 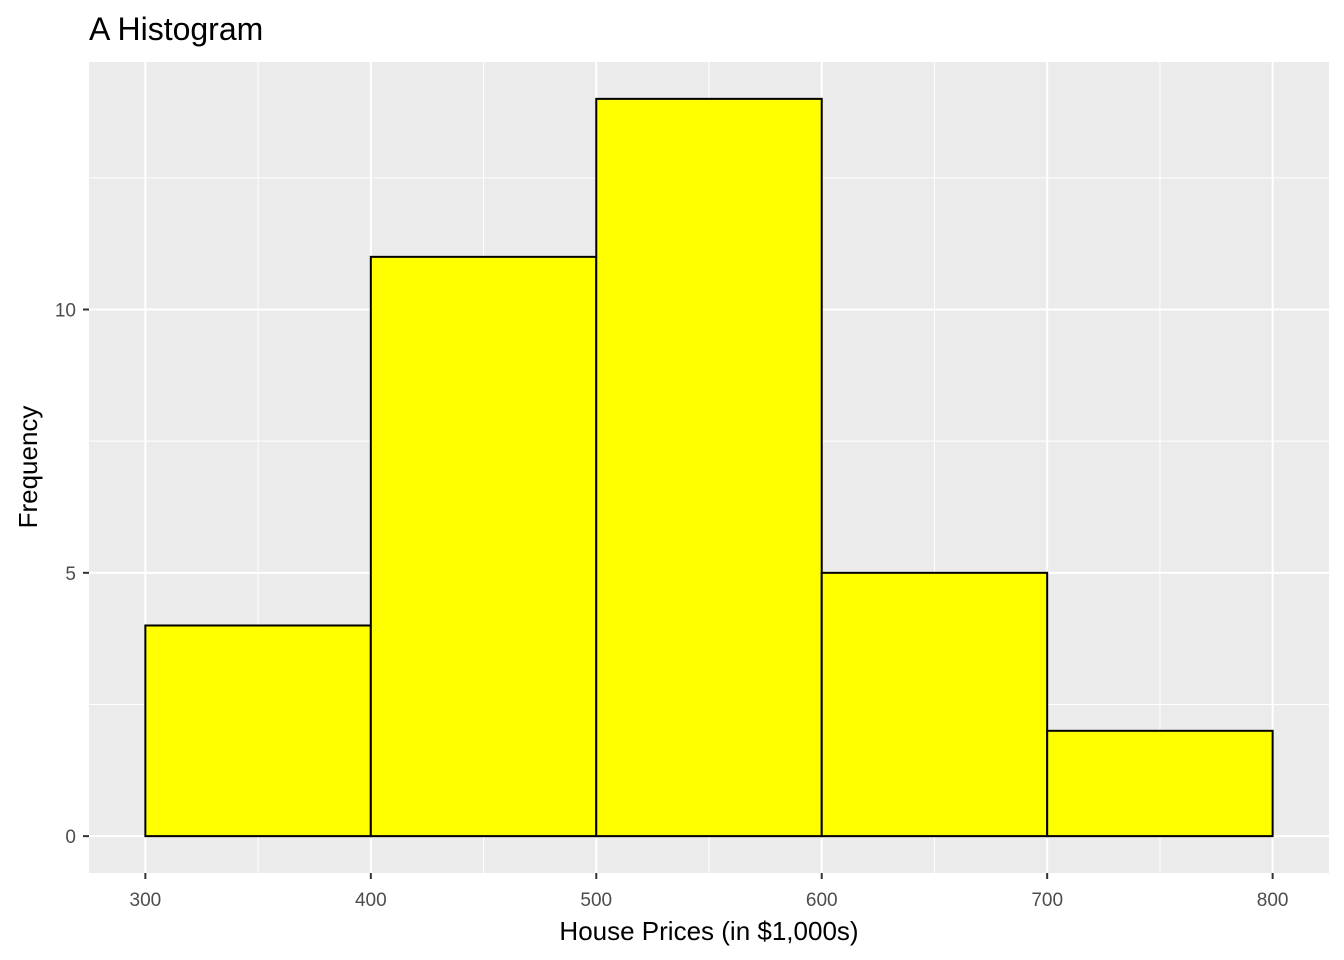 What do you see at coordinates (146, 900) in the screenshot?
I see `x-tick-label: 300` at bounding box center [146, 900].